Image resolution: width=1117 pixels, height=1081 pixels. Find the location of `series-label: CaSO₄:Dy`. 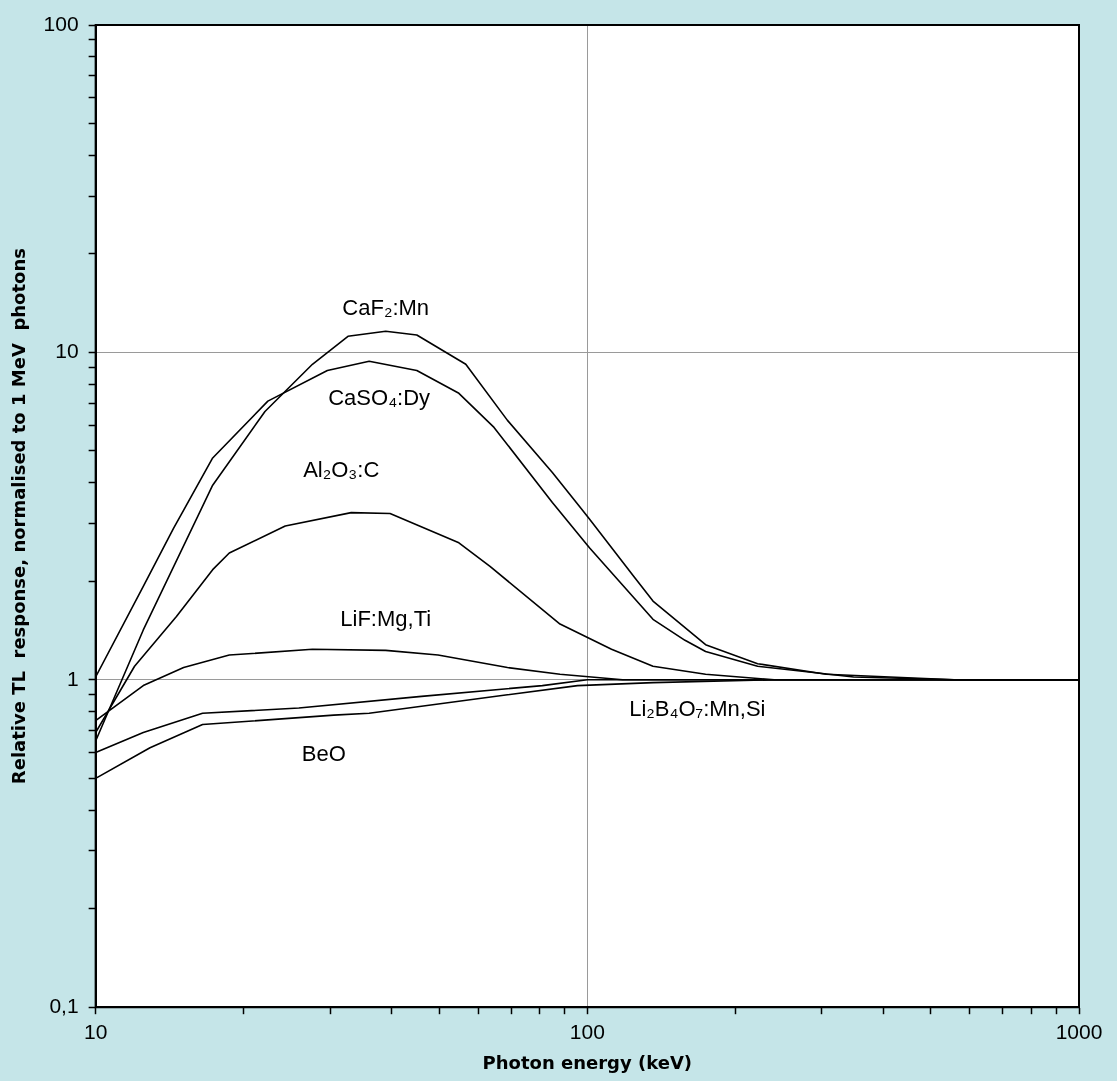

series-label: CaSO₄:Dy is located at coordinates (379, 398).